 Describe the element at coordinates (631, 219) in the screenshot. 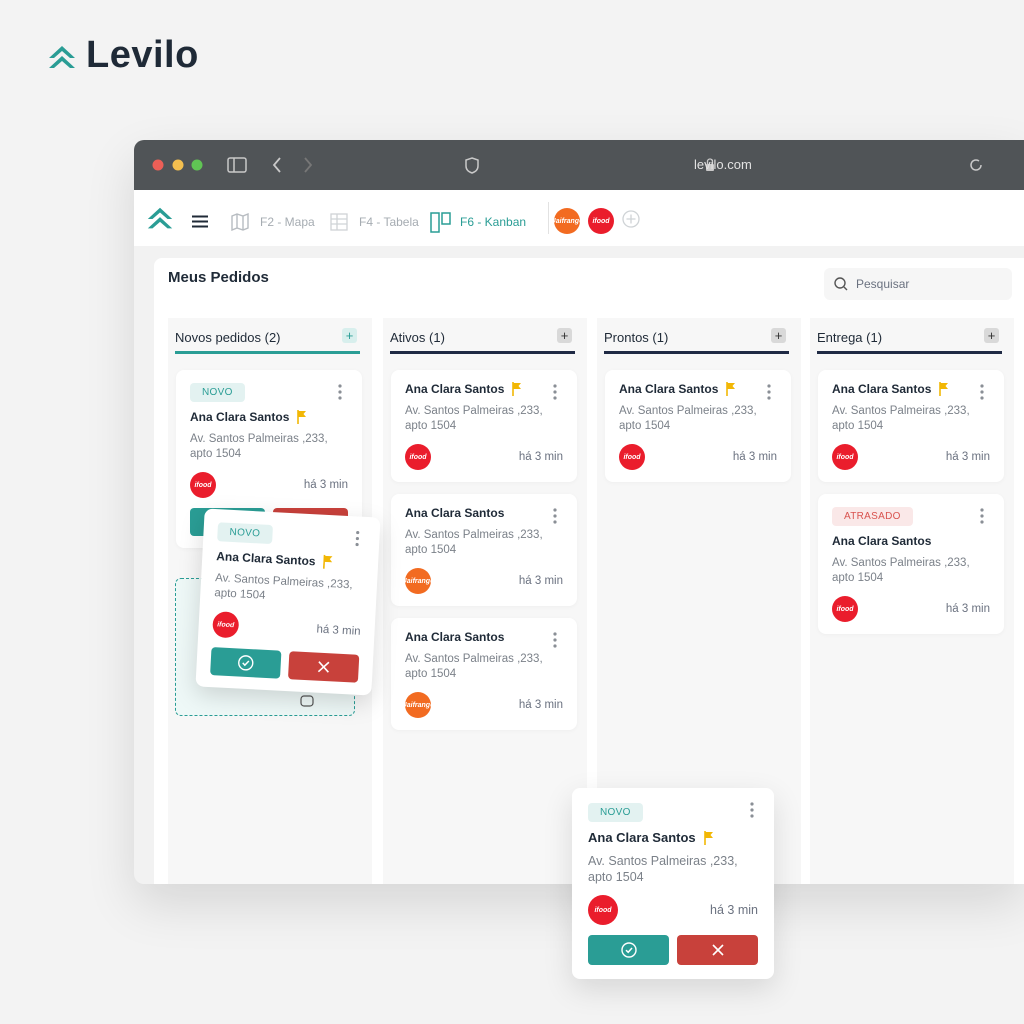

I see `add-integration` at that location.